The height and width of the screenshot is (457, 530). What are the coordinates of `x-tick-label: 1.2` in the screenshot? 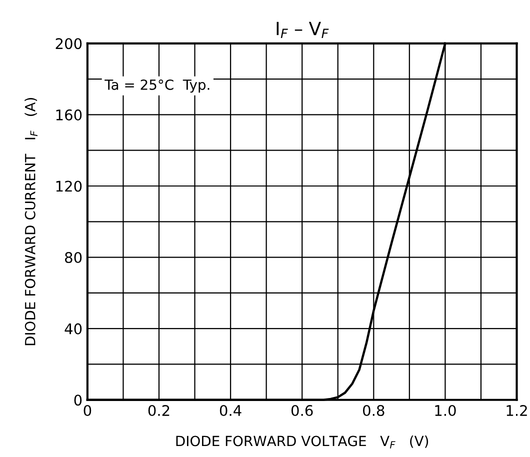 It's located at (516, 410).